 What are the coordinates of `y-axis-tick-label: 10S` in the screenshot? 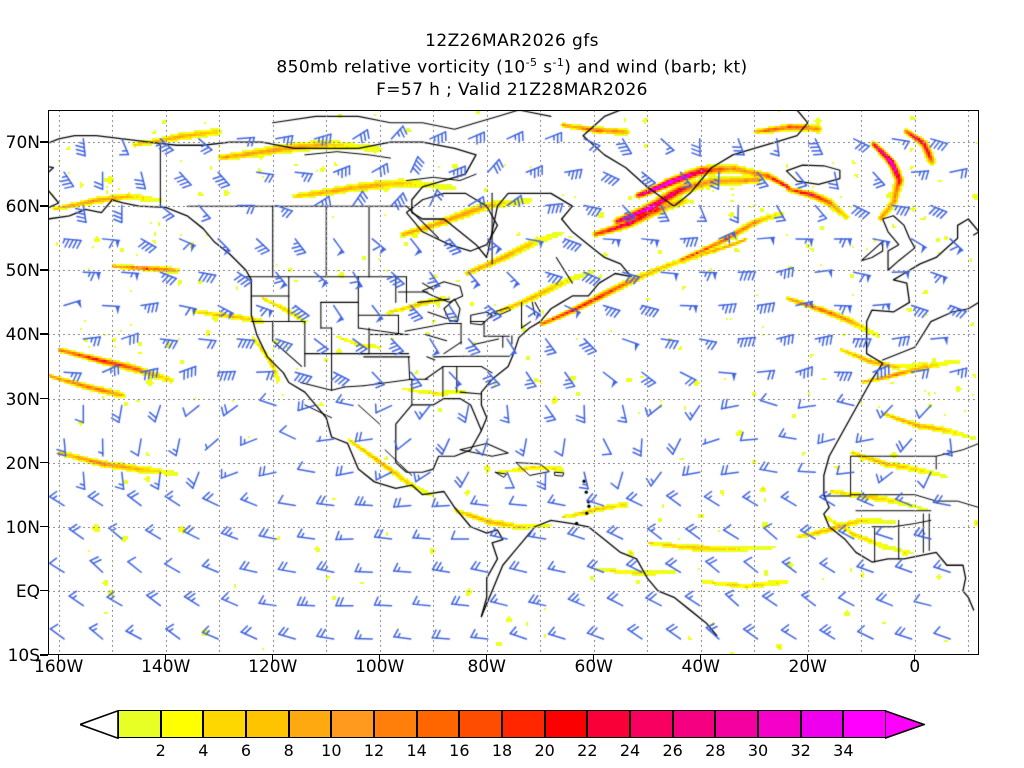 It's located at (23, 656).